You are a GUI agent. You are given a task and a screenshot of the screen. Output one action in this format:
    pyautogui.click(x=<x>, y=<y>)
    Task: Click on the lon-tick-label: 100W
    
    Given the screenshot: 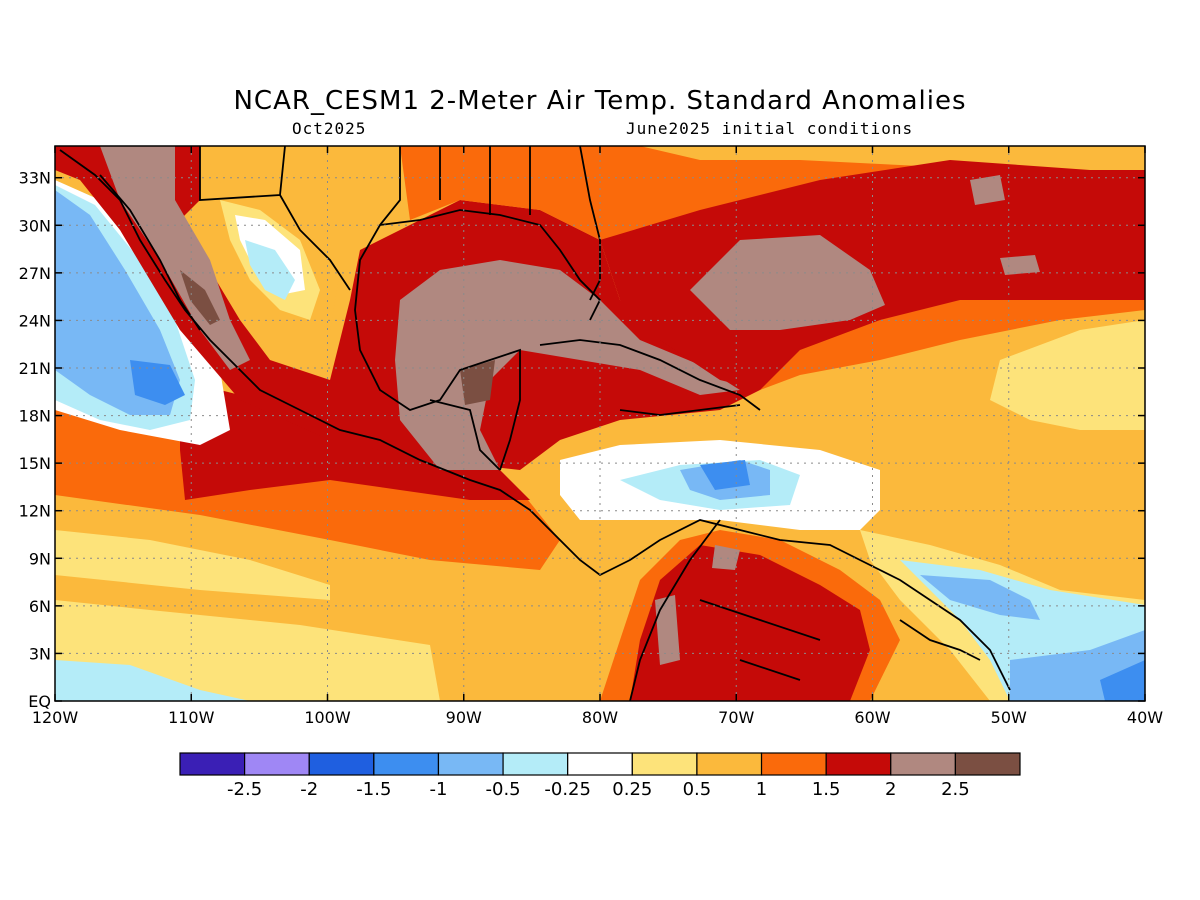 What is the action you would take?
    pyautogui.click(x=327, y=717)
    